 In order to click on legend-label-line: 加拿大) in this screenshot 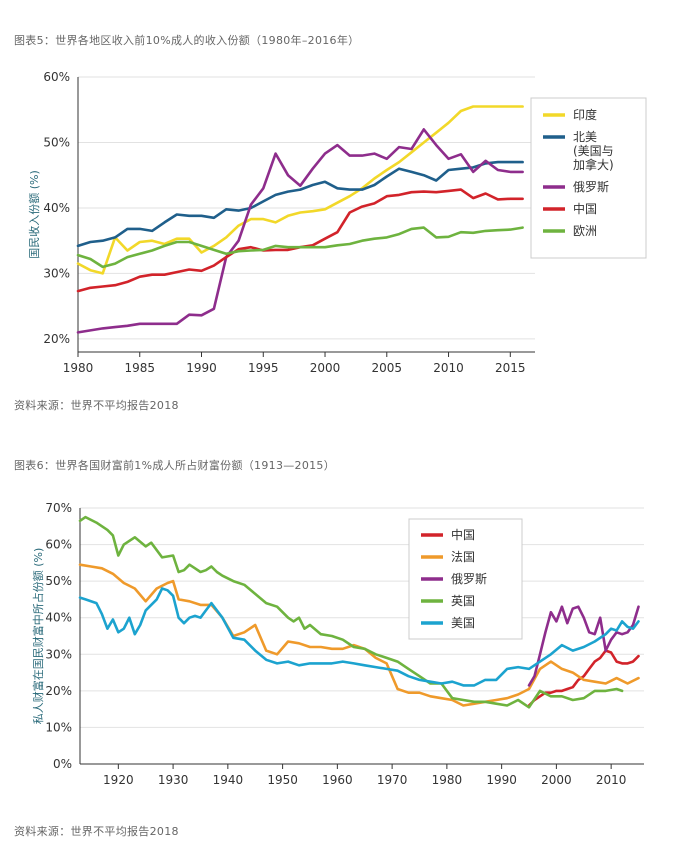, I will do `click(593, 164)`.